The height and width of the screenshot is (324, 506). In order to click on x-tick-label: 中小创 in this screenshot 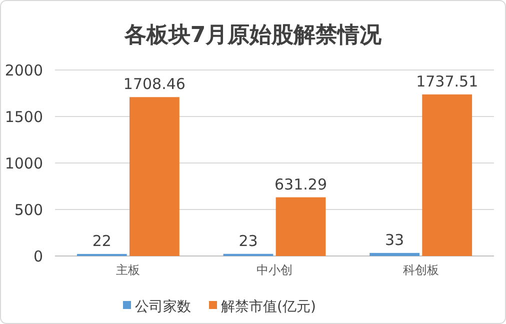, I will do `click(274, 270)`.